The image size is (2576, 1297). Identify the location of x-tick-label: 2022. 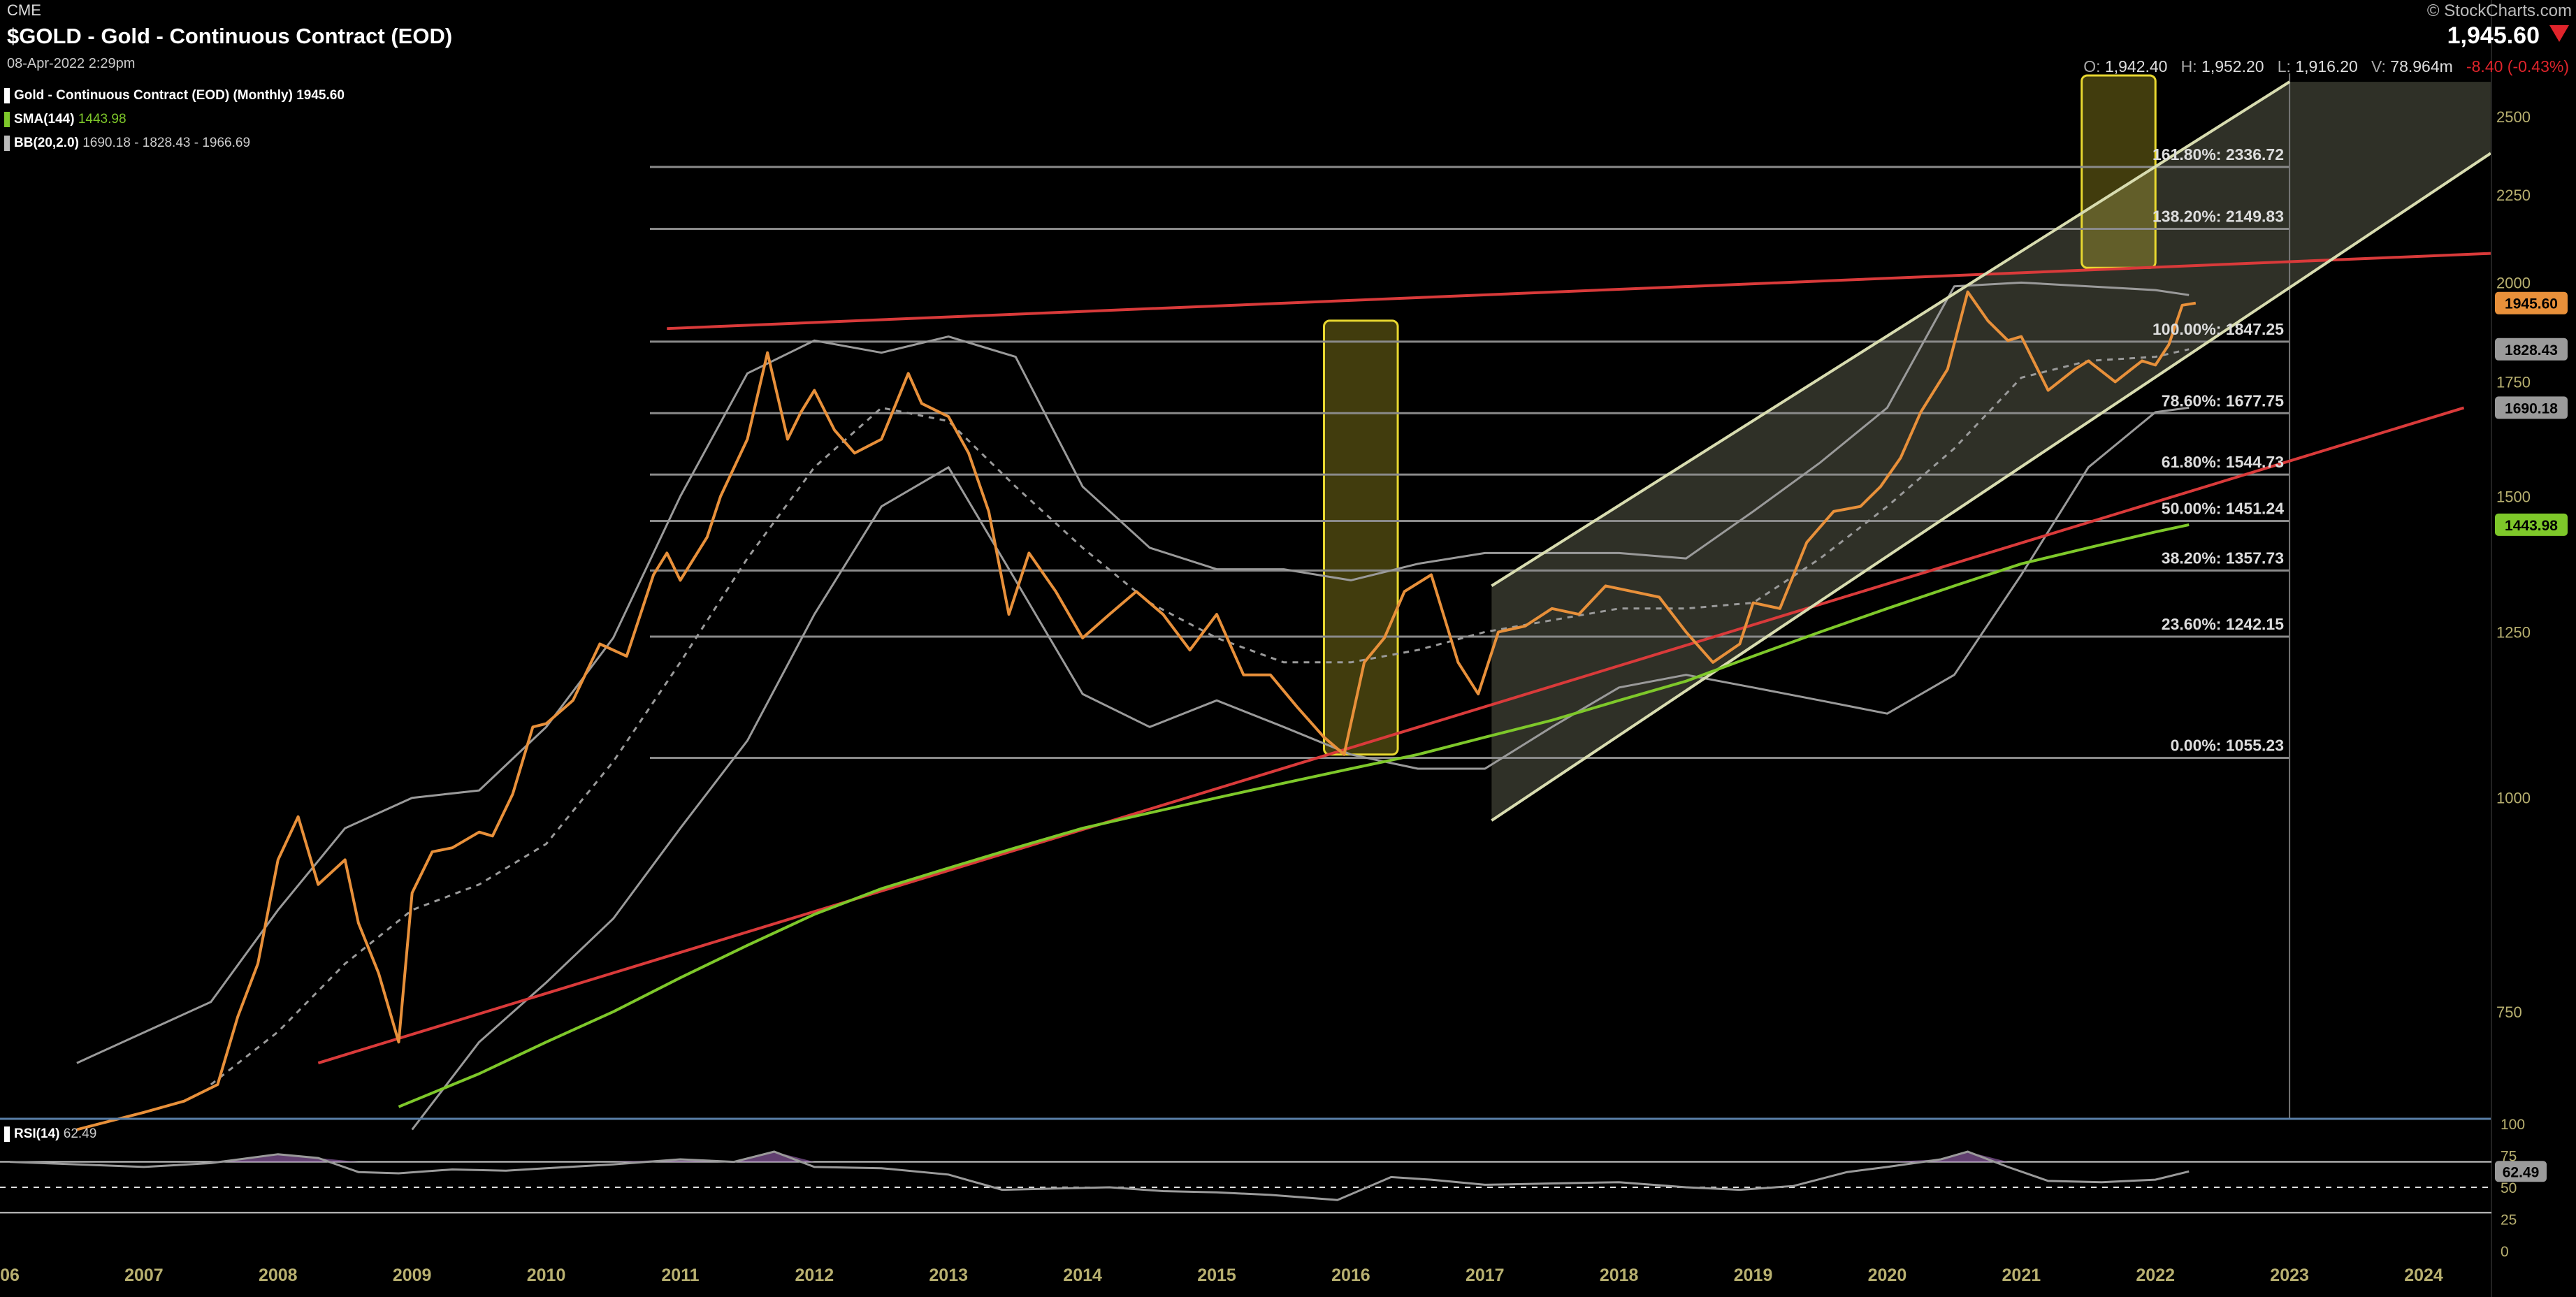
(2155, 1275).